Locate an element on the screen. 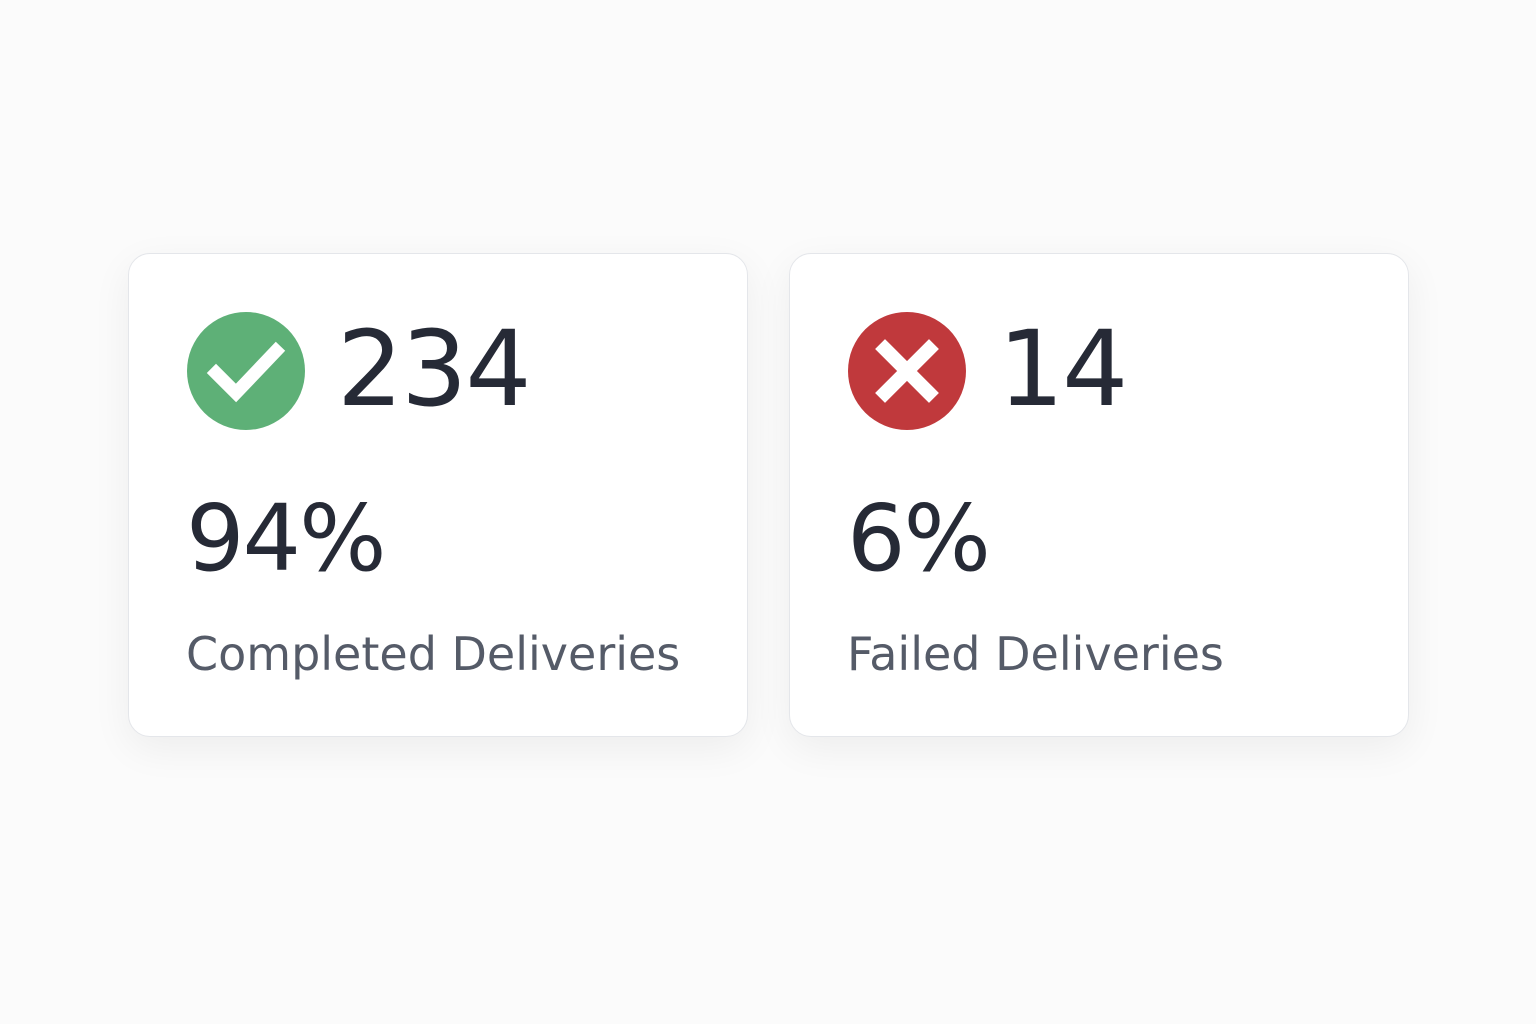 This screenshot has height=1024, width=1536. check-icon is located at coordinates (246, 371).